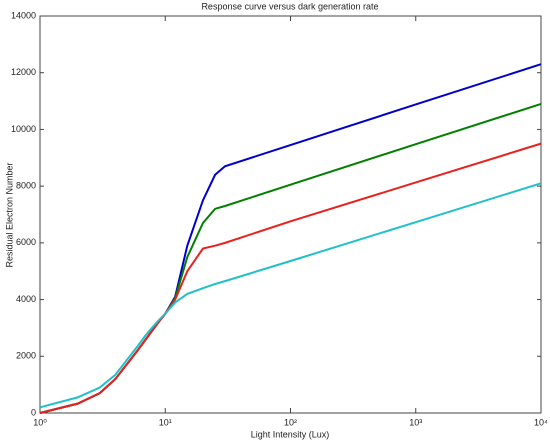 This screenshot has width=550, height=443. Describe the element at coordinates (26, 186) in the screenshot. I see `y-tick-label: 8000` at that location.